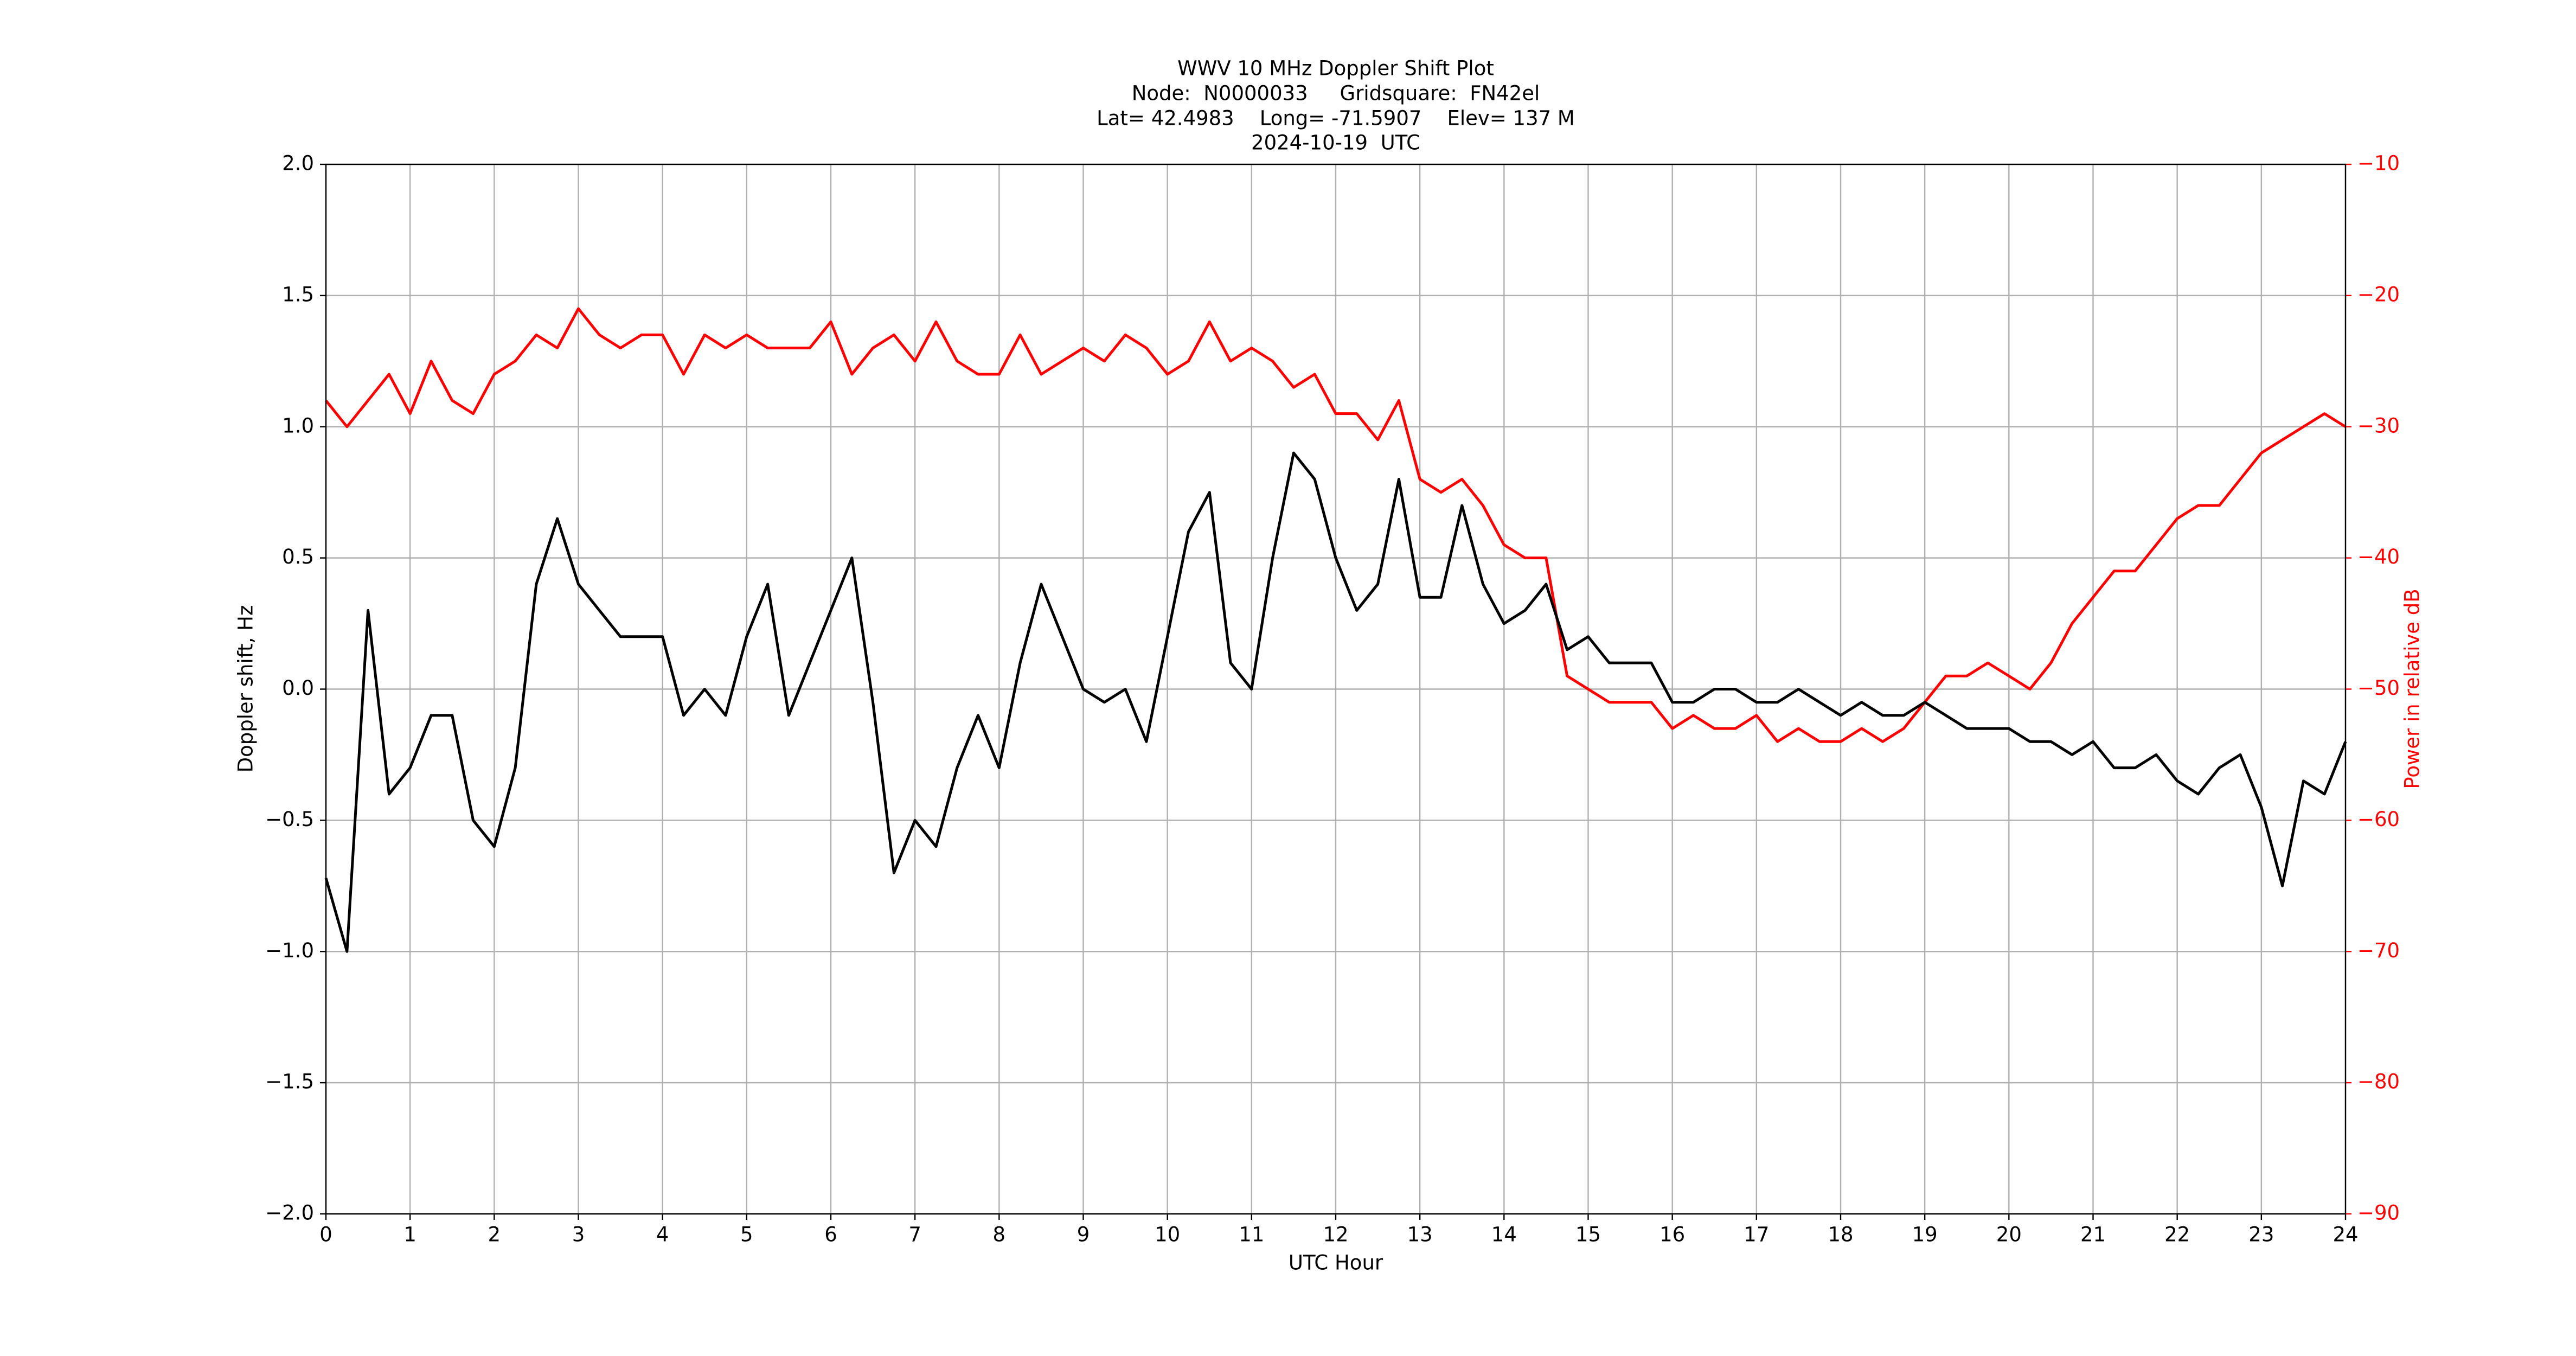  Describe the element at coordinates (1336, 1263) in the screenshot. I see `x-axis-label: UTC Hour` at that location.